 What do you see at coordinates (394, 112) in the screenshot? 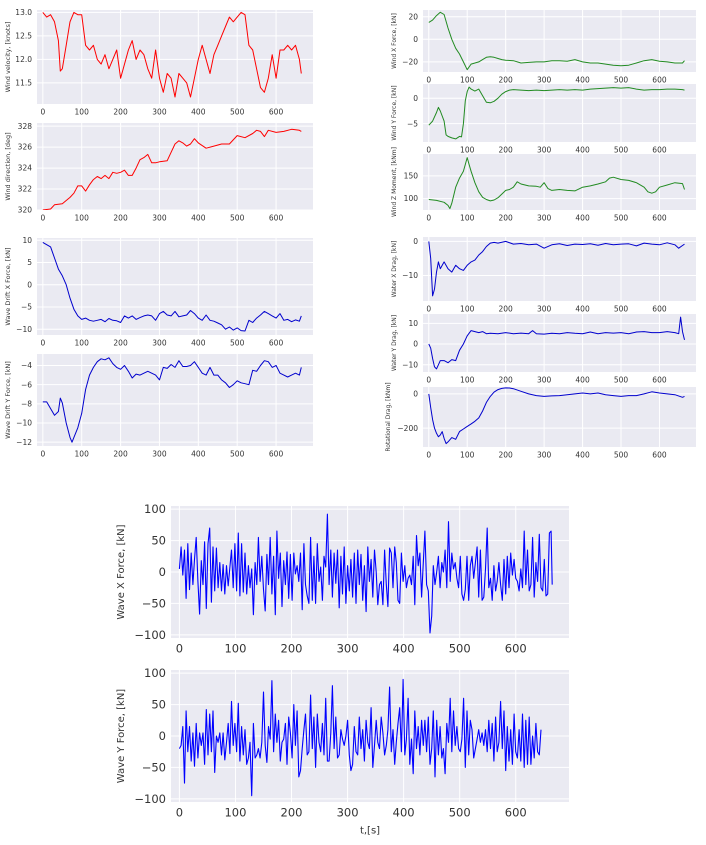
I see `y-axis-label: Wind Y Force, [kN]` at bounding box center [394, 112].